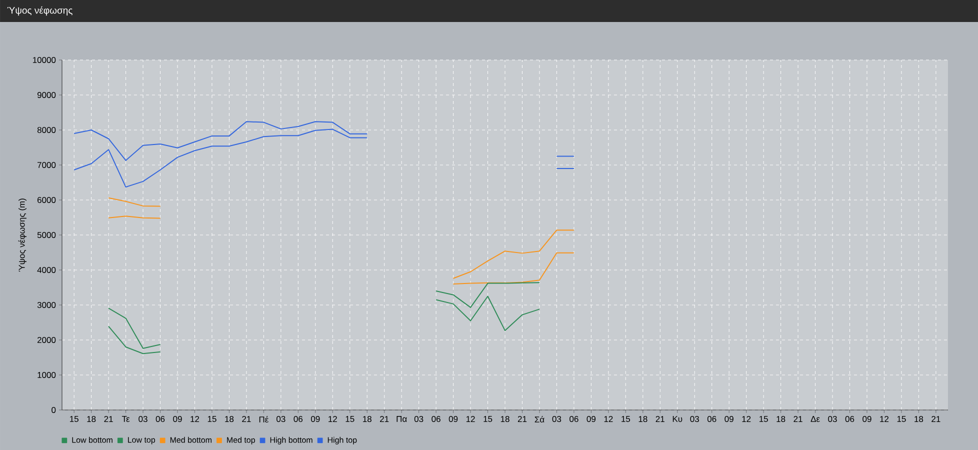 The width and height of the screenshot is (978, 450). Describe the element at coordinates (46, 235) in the screenshot. I see `y-tick-label: 5000` at that location.